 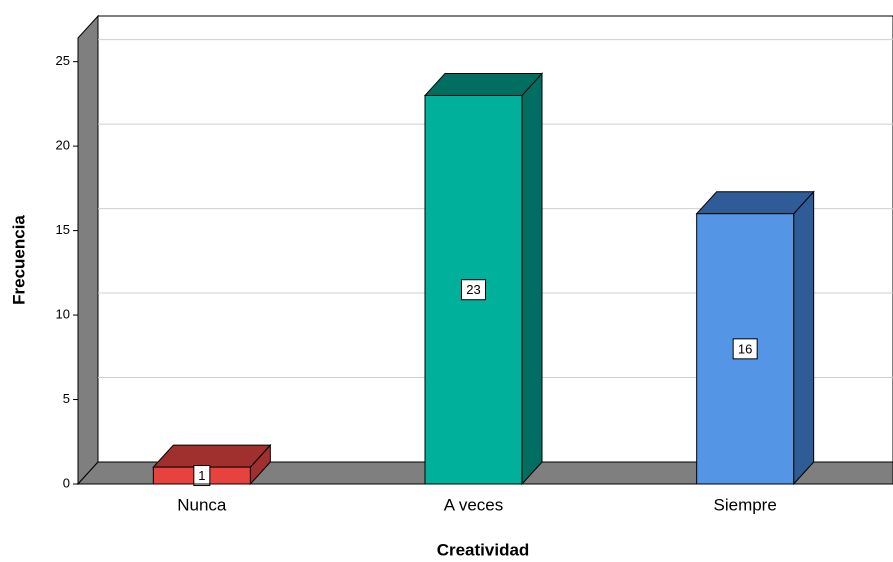 I want to click on data-label: 1, so click(x=201, y=475).